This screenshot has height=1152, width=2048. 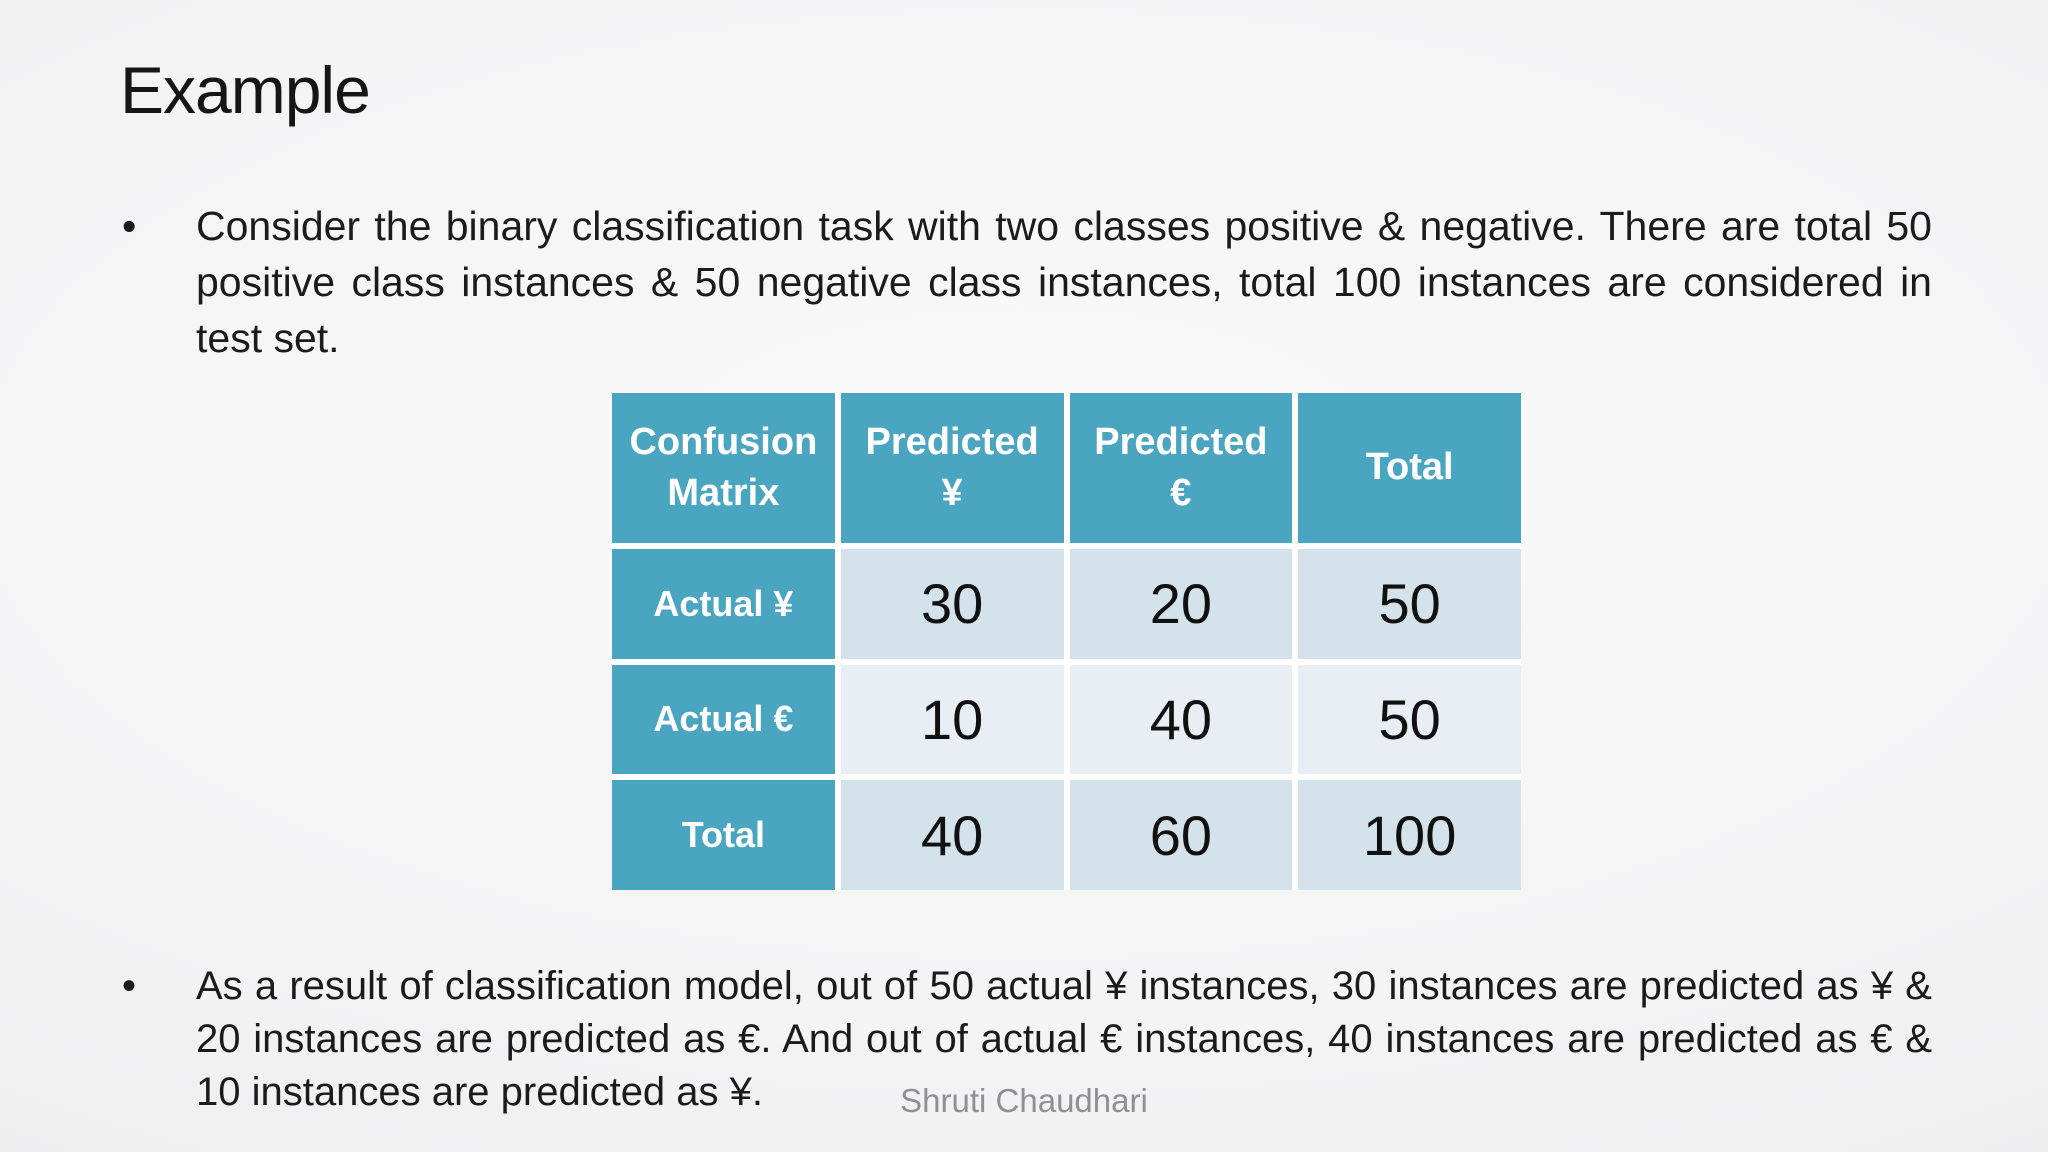 I want to click on table-header-confusion-matrix: Confusion Matrix, so click(x=723, y=468).